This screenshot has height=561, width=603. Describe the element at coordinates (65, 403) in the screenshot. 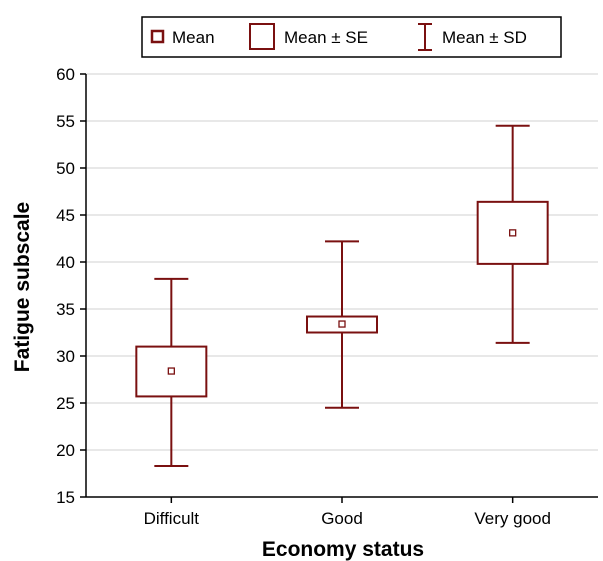

I see `y-tick-label: 25` at that location.